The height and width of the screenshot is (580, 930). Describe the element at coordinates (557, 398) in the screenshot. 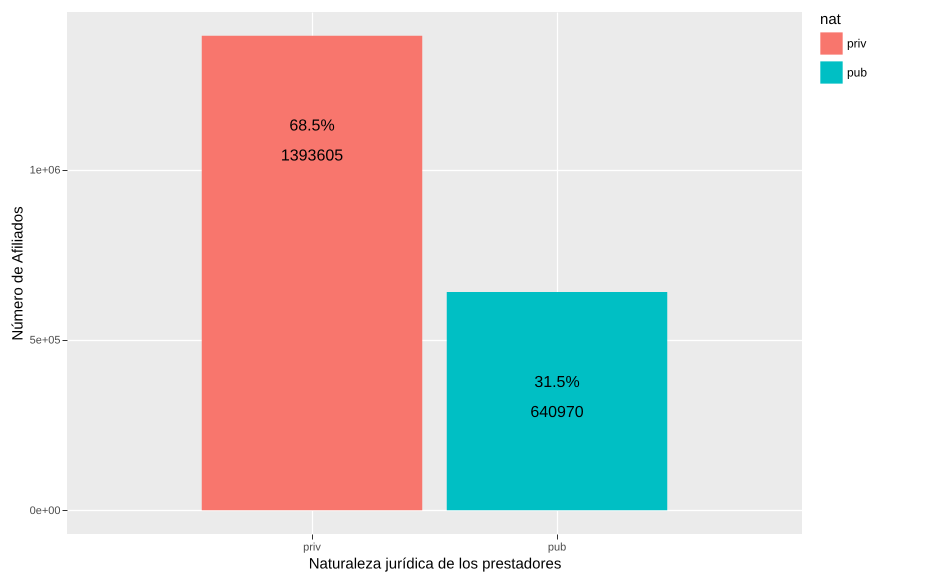

I see `data-label: 31.5% 640970` at that location.